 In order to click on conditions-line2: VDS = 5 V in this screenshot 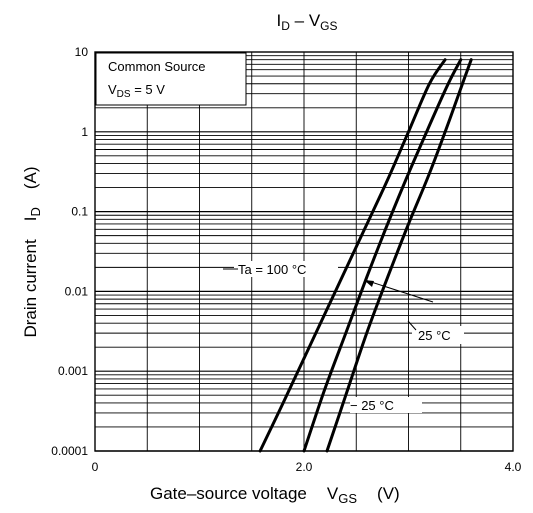, I will do `click(136, 91)`.